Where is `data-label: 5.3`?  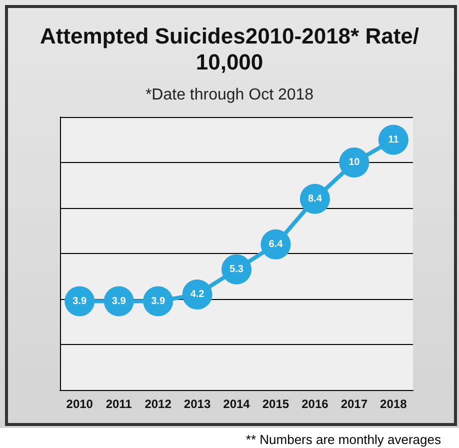 data-label: 5.3 is located at coordinates (237, 269).